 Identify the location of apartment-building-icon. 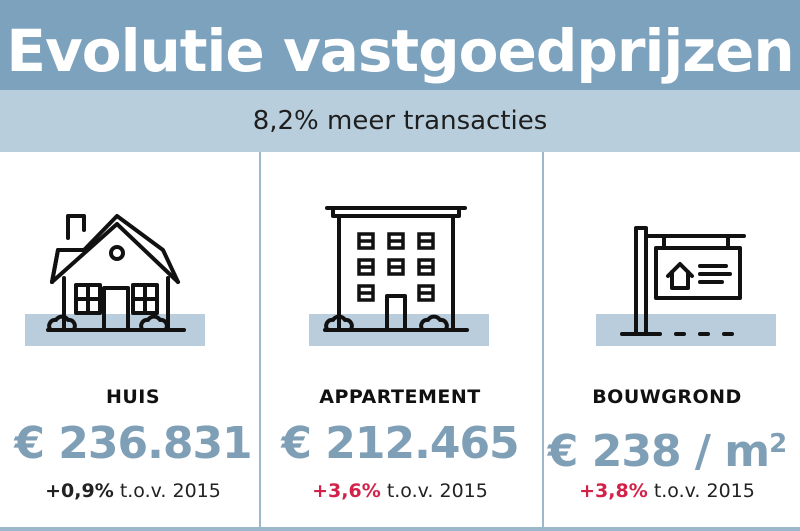
(400, 277).